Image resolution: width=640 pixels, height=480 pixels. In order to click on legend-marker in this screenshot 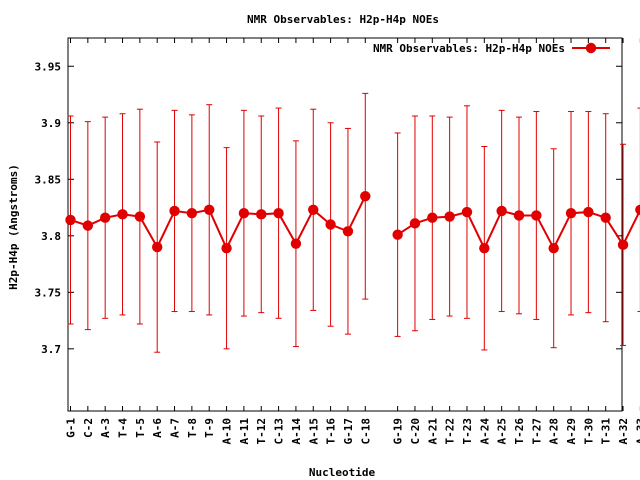, I will do `click(591, 48)`.